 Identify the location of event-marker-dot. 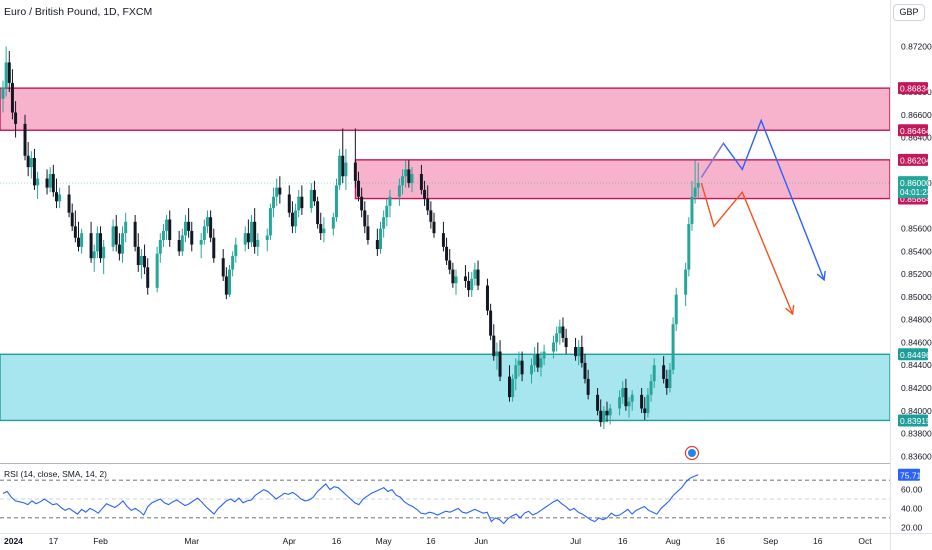
(691, 453).